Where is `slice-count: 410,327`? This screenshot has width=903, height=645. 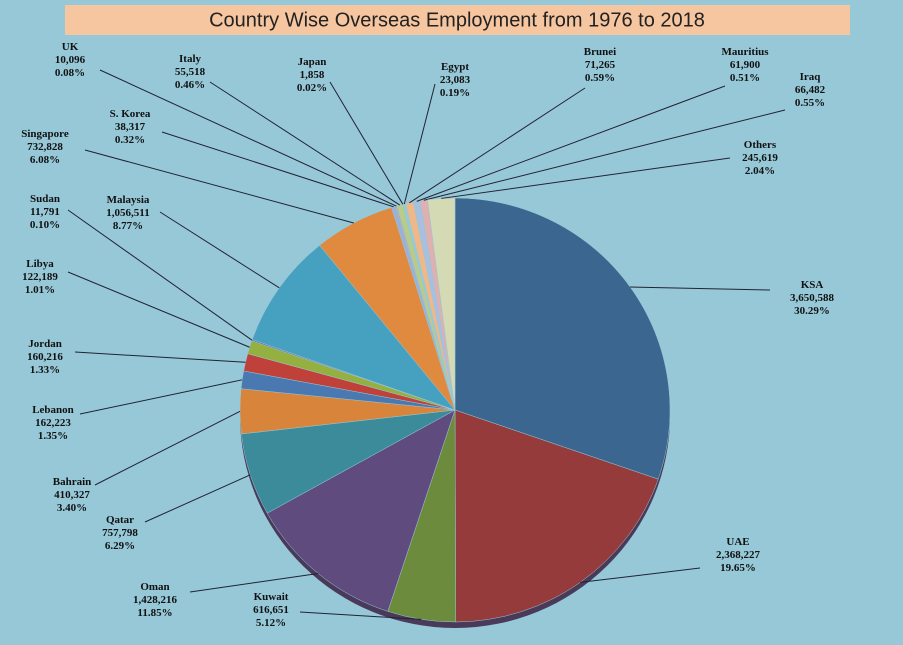
slice-count: 410,327 is located at coordinates (72, 495).